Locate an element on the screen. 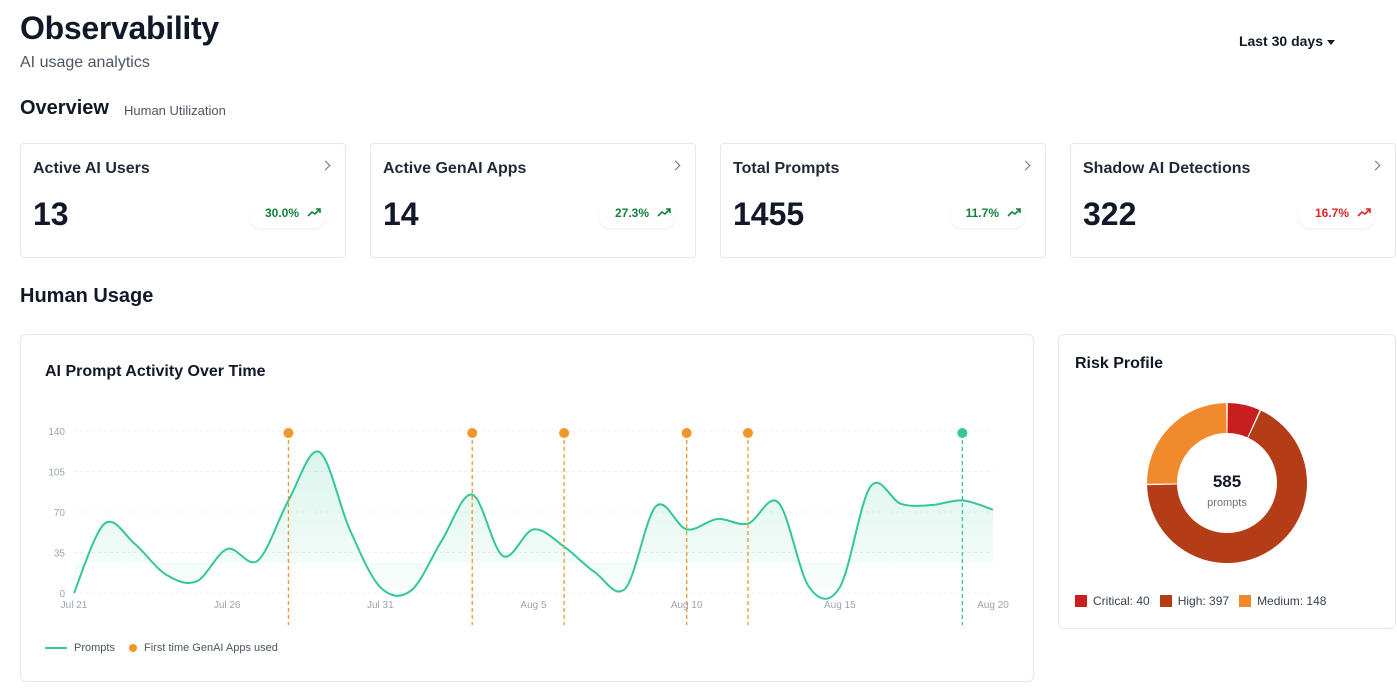  donut-slice-high is located at coordinates (1227, 486).